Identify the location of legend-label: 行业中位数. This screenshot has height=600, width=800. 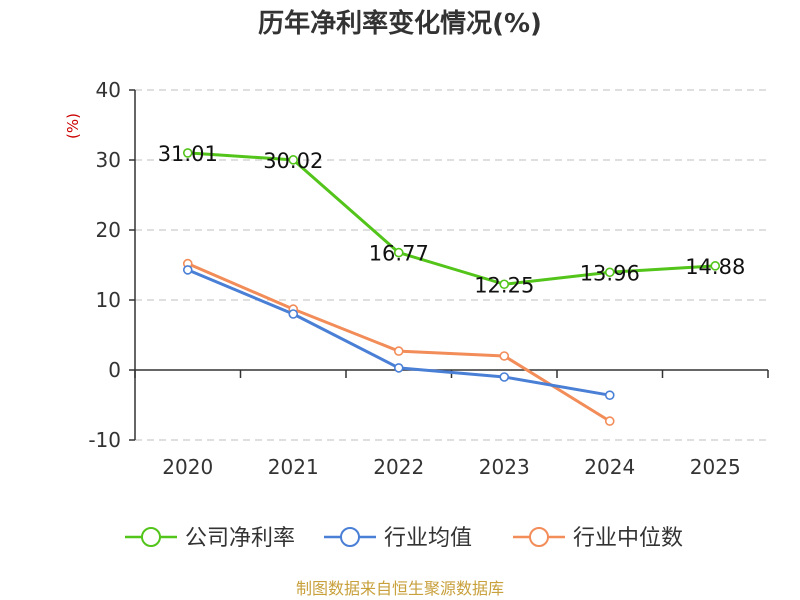
(628, 538).